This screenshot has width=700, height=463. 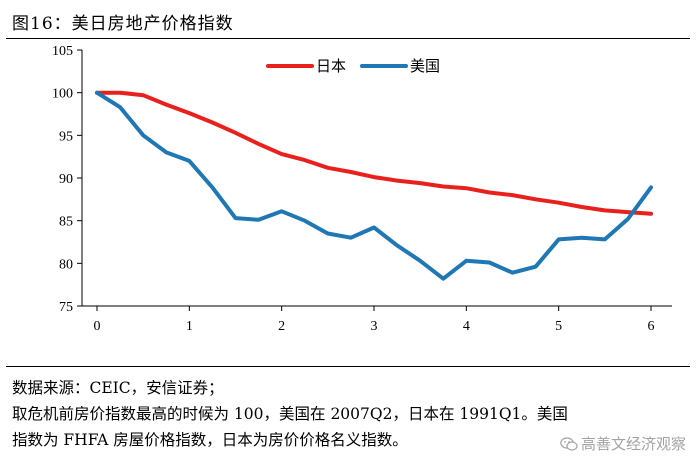 I want to click on y-tick-label: 105, so click(x=62, y=51).